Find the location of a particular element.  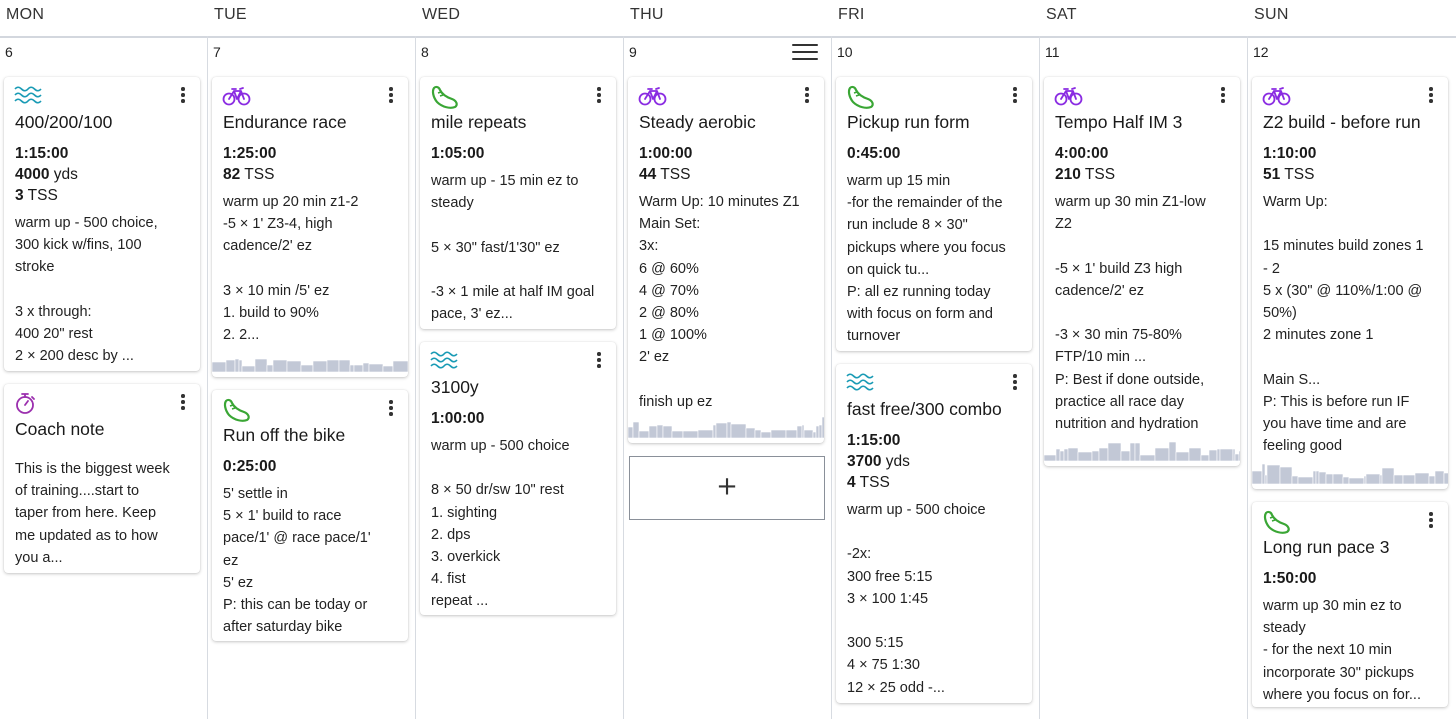

stat-value: 1:10:00 is located at coordinates (1290, 153).